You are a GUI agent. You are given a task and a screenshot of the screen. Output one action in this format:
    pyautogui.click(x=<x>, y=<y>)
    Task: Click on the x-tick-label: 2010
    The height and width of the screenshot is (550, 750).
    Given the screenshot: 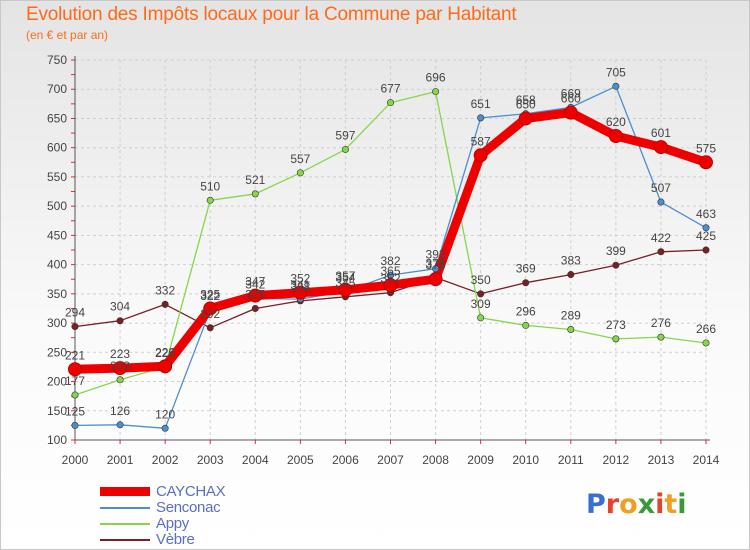 What is the action you would take?
    pyautogui.click(x=525, y=460)
    